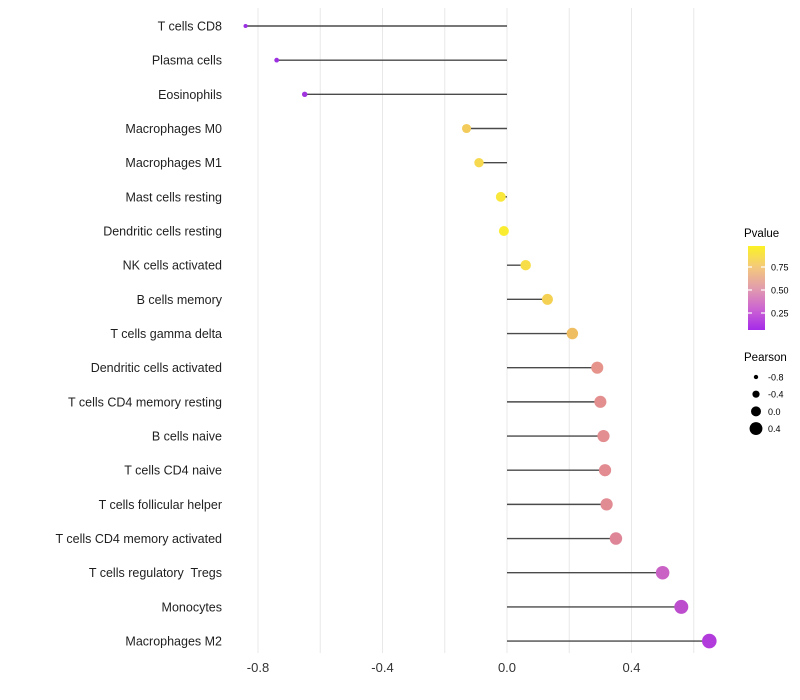 Image resolution: width=800 pixels, height=700 pixels. What do you see at coordinates (173, 642) in the screenshot?
I see `y-axis-label: Macrophages M2` at bounding box center [173, 642].